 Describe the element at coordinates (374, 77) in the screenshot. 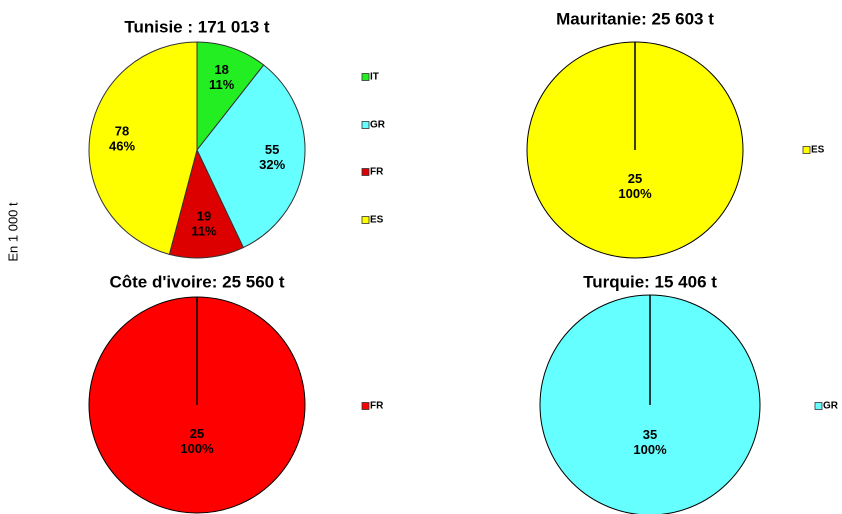

I see `legend-label: IT` at that location.